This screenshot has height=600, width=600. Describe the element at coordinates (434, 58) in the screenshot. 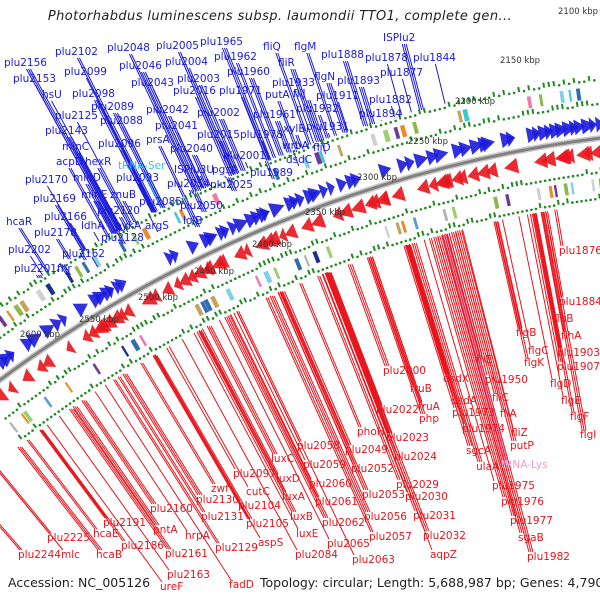

I see `forward-gene-label: plu1844` at that location.